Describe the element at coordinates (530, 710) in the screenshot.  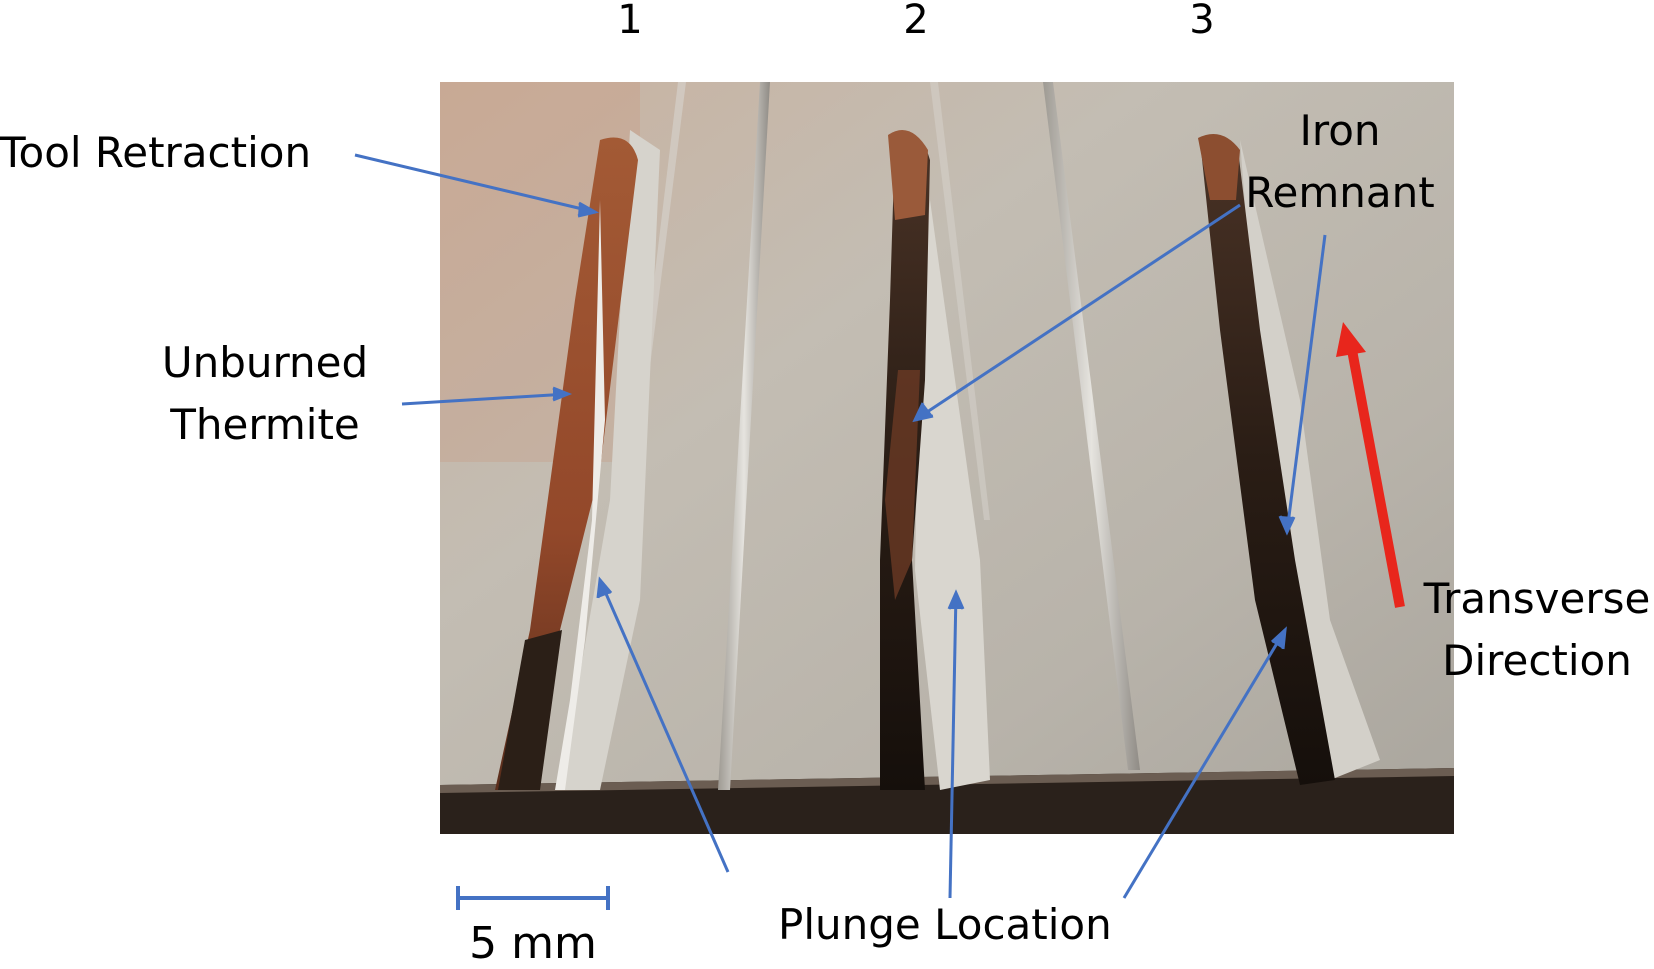
I see `dark-remnant` at that location.